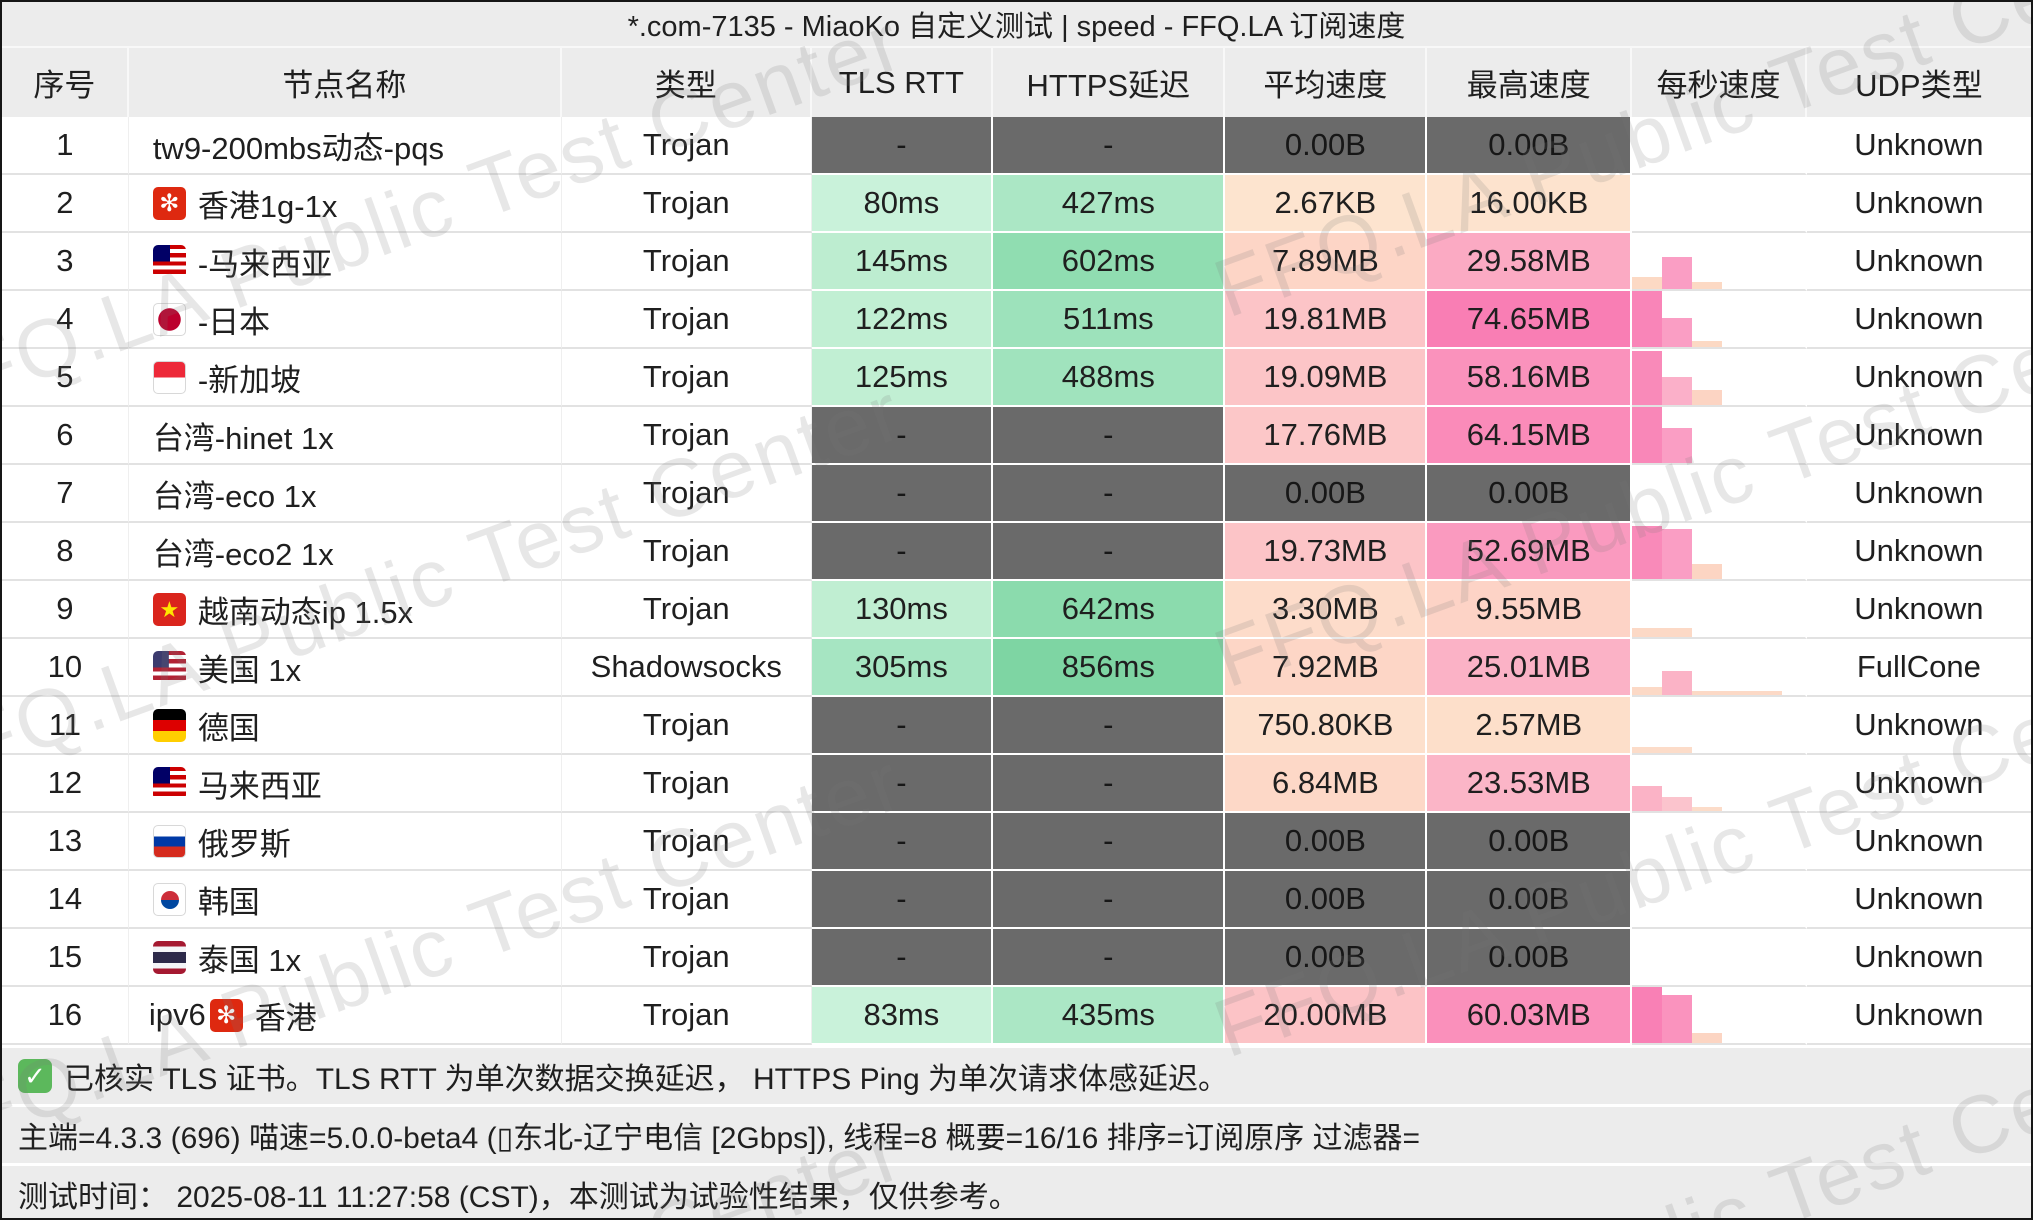  Describe the element at coordinates (902, 668) in the screenshot. I see `tls-rtt-cell: 305ms` at that location.